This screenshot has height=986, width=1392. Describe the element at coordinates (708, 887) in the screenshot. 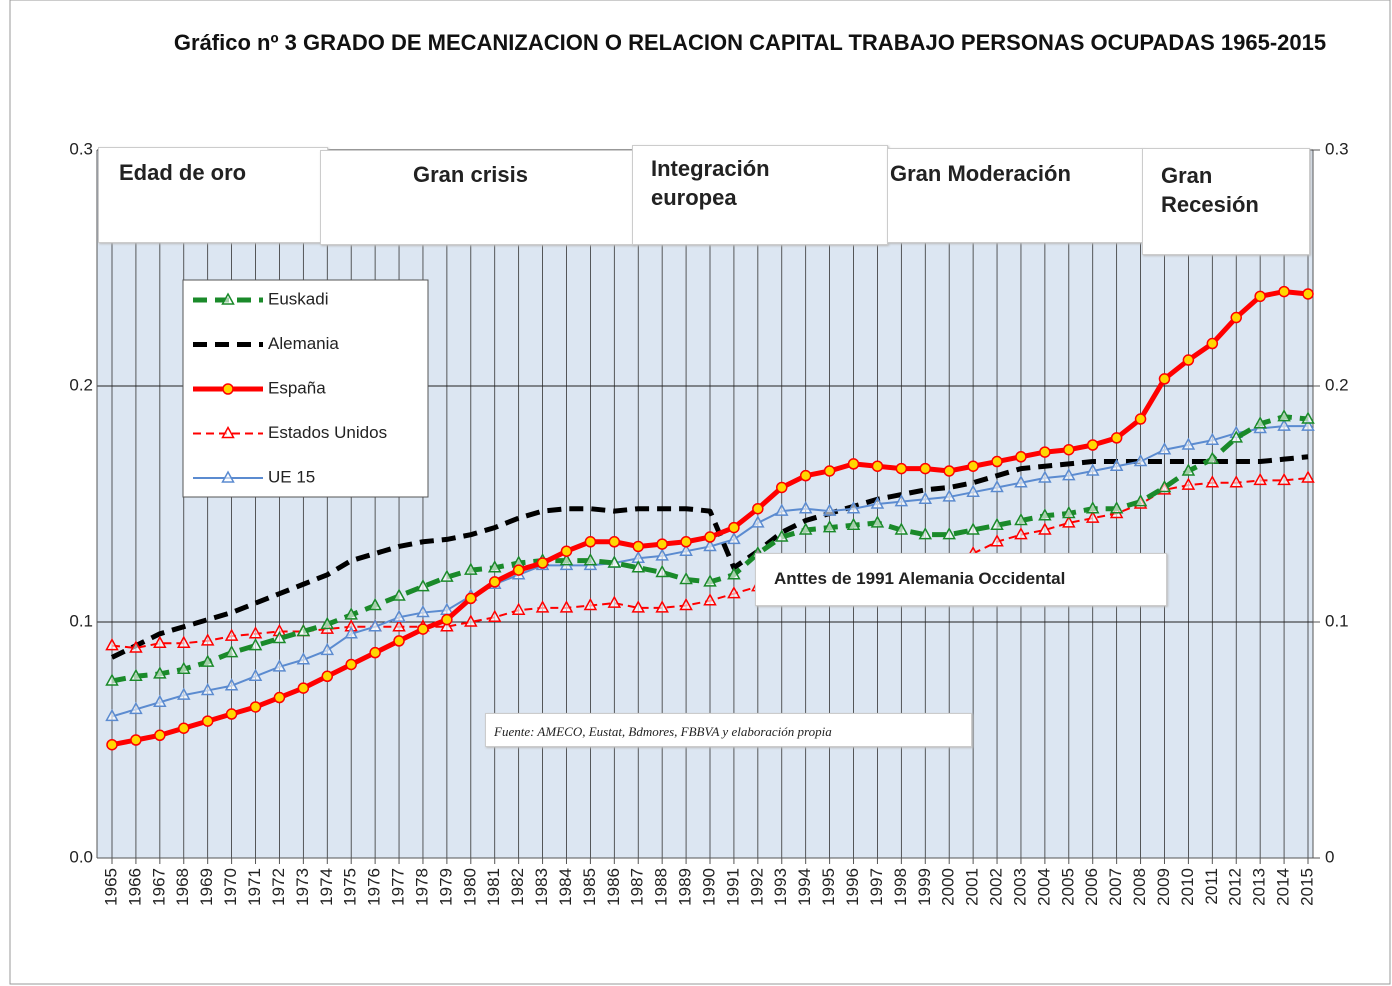

I see `x-tick-label: 1990` at that location.